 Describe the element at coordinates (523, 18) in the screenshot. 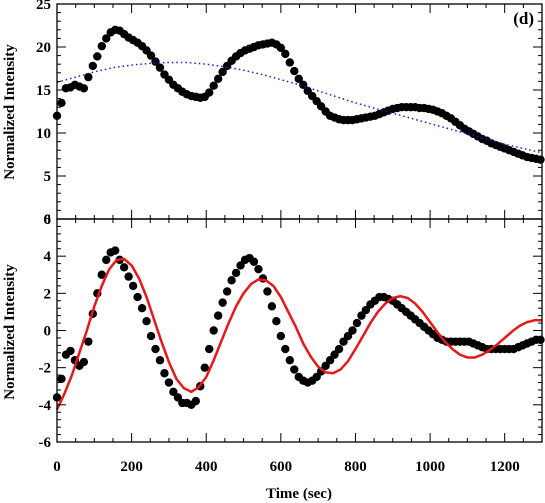

I see `panel-label: (d)` at that location.